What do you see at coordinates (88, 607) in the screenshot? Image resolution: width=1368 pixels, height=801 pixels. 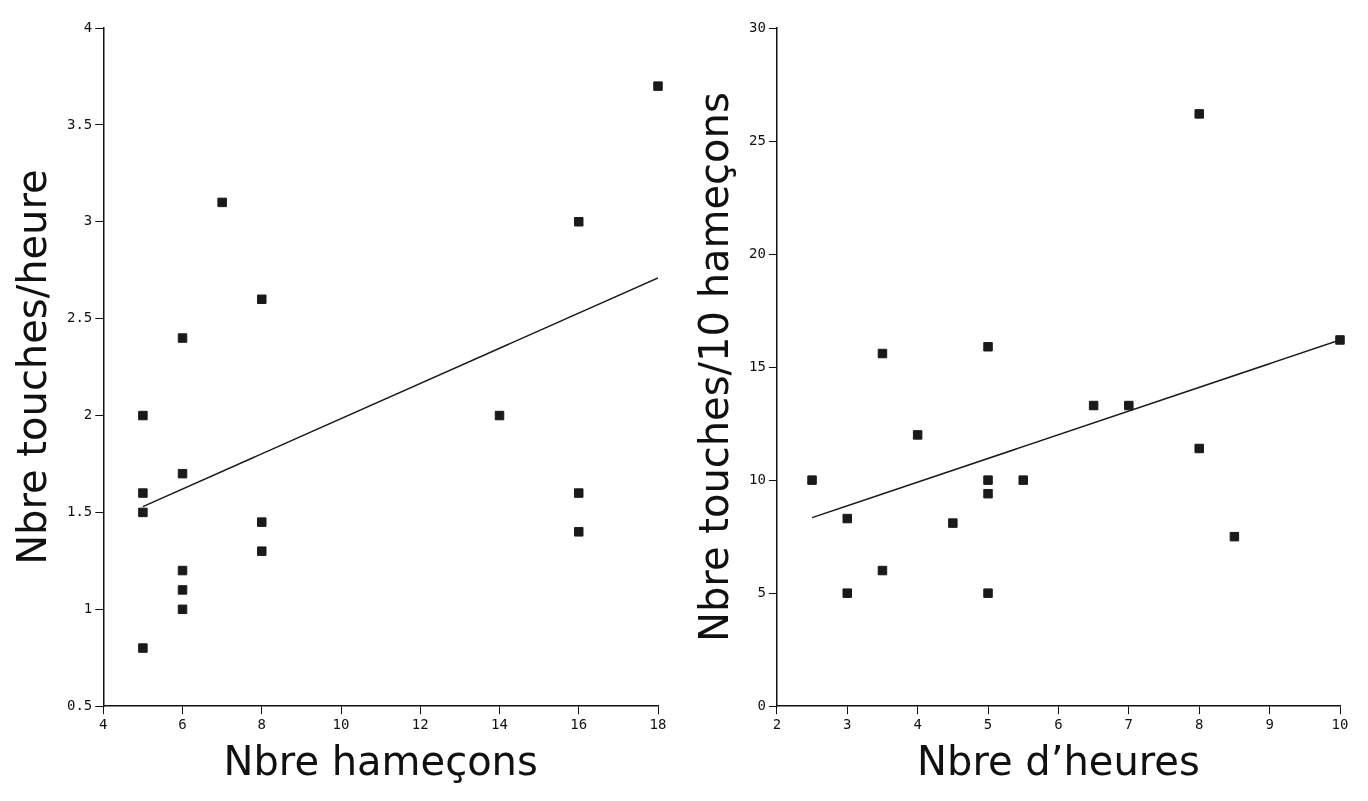 I see `y-tick-label: 1` at bounding box center [88, 607].